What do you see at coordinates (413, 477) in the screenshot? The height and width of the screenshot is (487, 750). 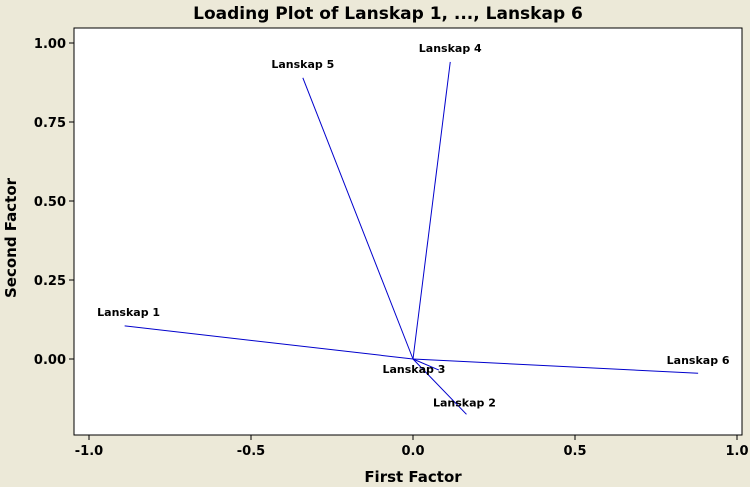 I see `x-axis-label: First Factor` at bounding box center [413, 477].